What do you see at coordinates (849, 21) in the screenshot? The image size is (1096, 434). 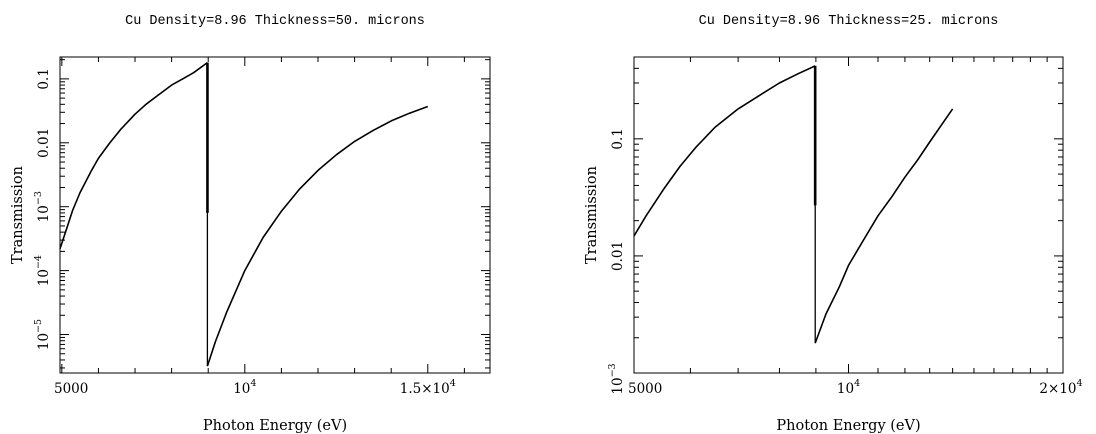 I see `chart-title: Cu Density=8.96 Thickness=25. microns` at bounding box center [849, 21].